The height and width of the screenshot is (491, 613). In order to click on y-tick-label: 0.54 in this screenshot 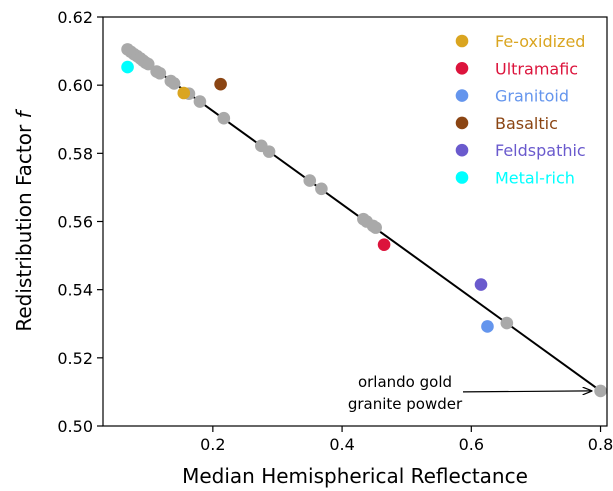, I will do `click(75, 290)`.